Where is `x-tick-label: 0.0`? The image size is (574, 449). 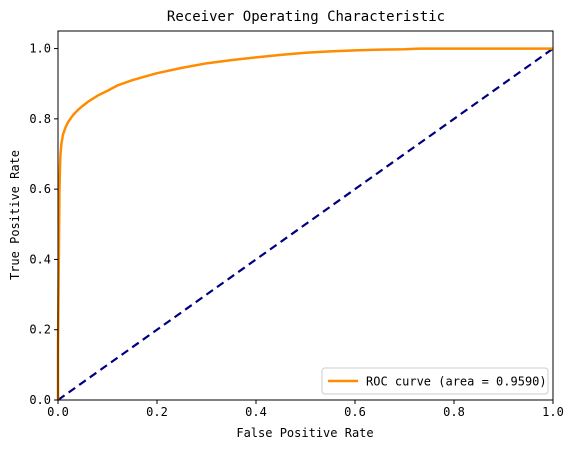
x-tick-label: 0.0 is located at coordinates (58, 412).